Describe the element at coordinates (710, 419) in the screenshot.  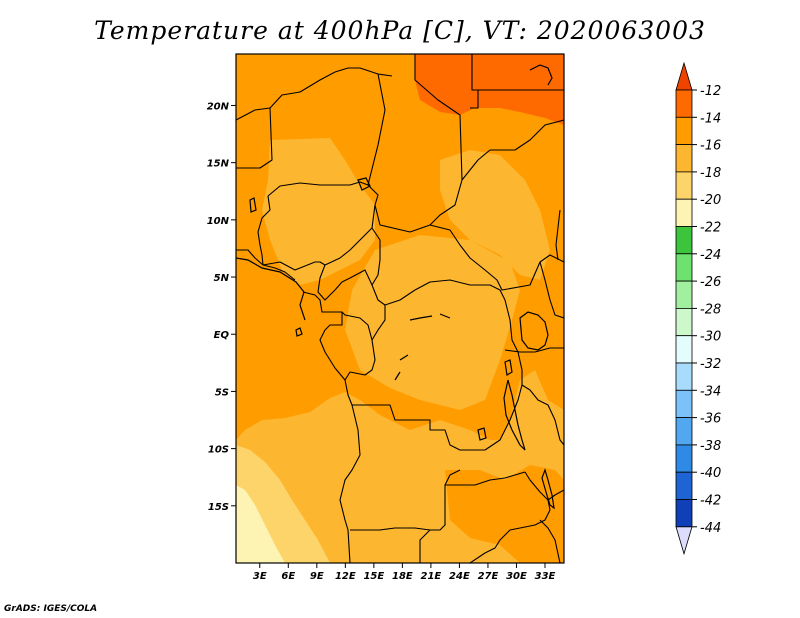
I see `colorbar-label: -36` at that location.